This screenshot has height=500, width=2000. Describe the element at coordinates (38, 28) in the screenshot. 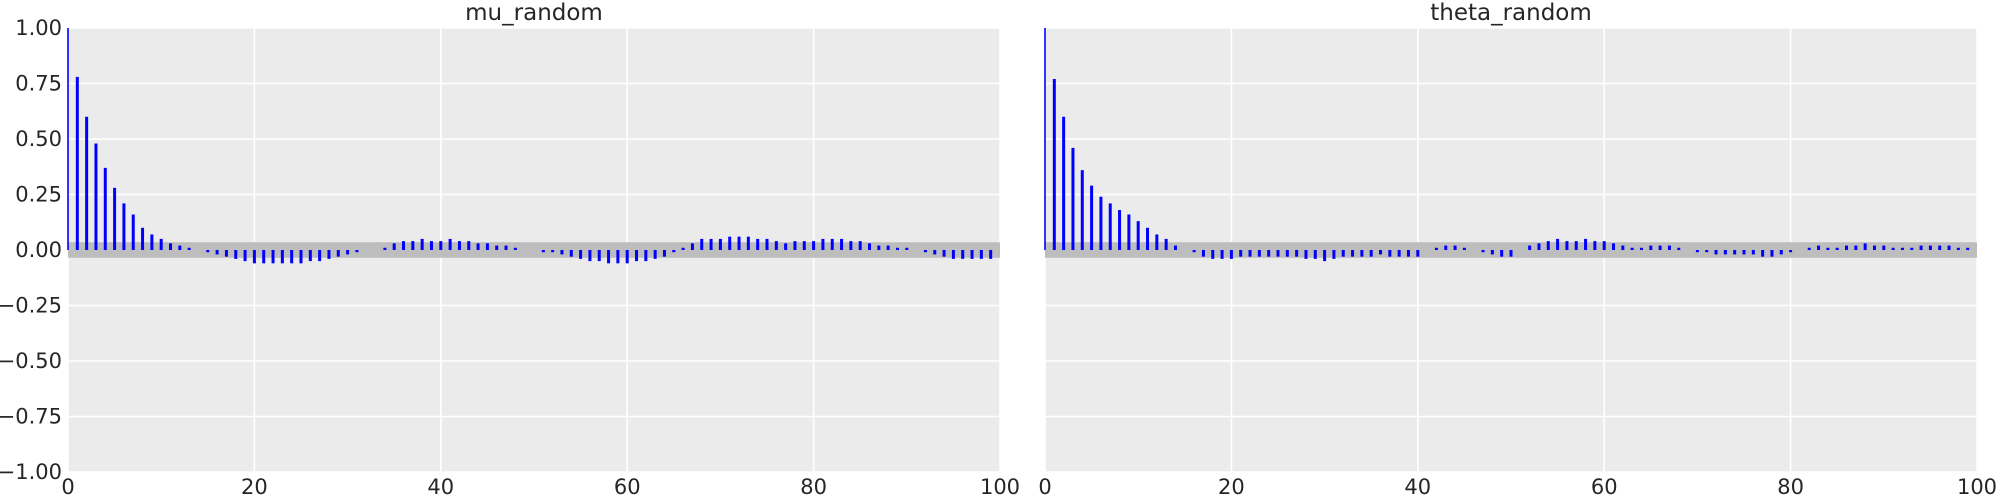

I see `y-tick-label: 1.00` at that location.